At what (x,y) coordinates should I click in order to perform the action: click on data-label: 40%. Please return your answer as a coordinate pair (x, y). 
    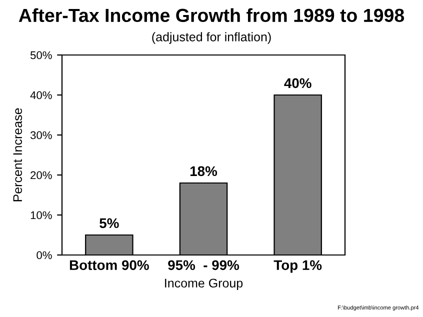
    Looking at the image, I should click on (298, 83).